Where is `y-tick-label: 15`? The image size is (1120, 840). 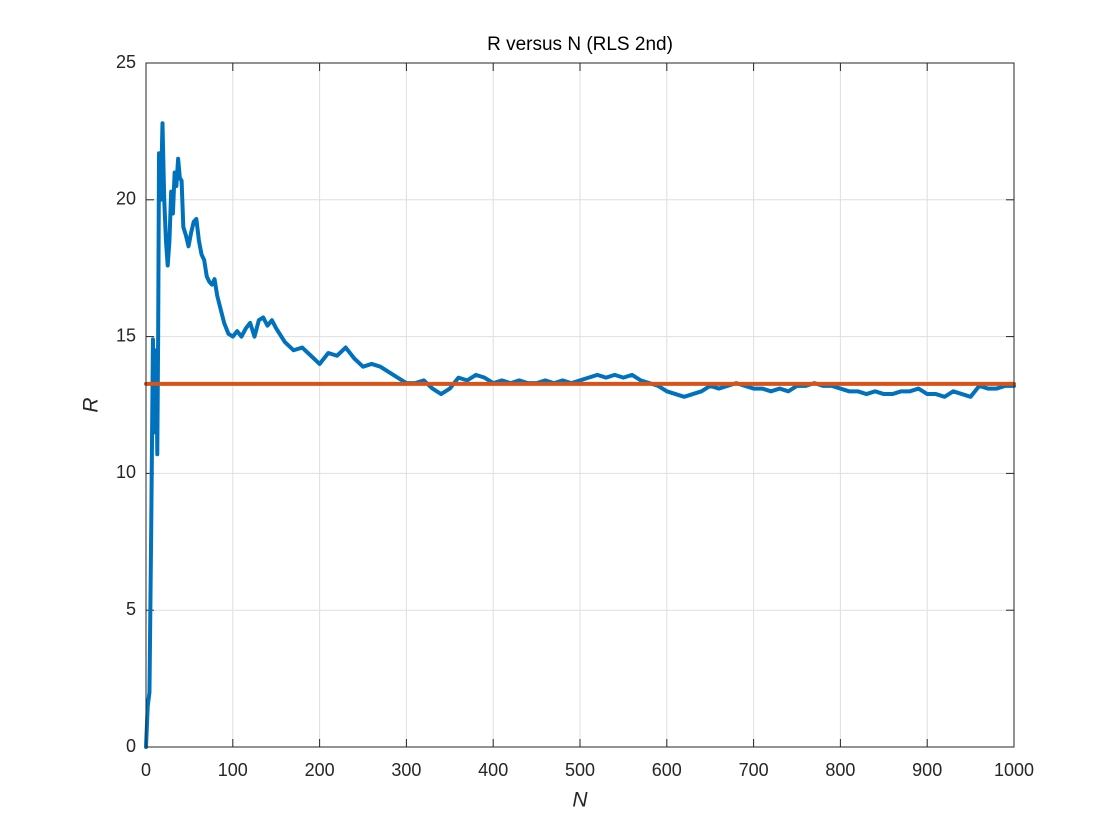
y-tick-label: 15 is located at coordinates (126, 335).